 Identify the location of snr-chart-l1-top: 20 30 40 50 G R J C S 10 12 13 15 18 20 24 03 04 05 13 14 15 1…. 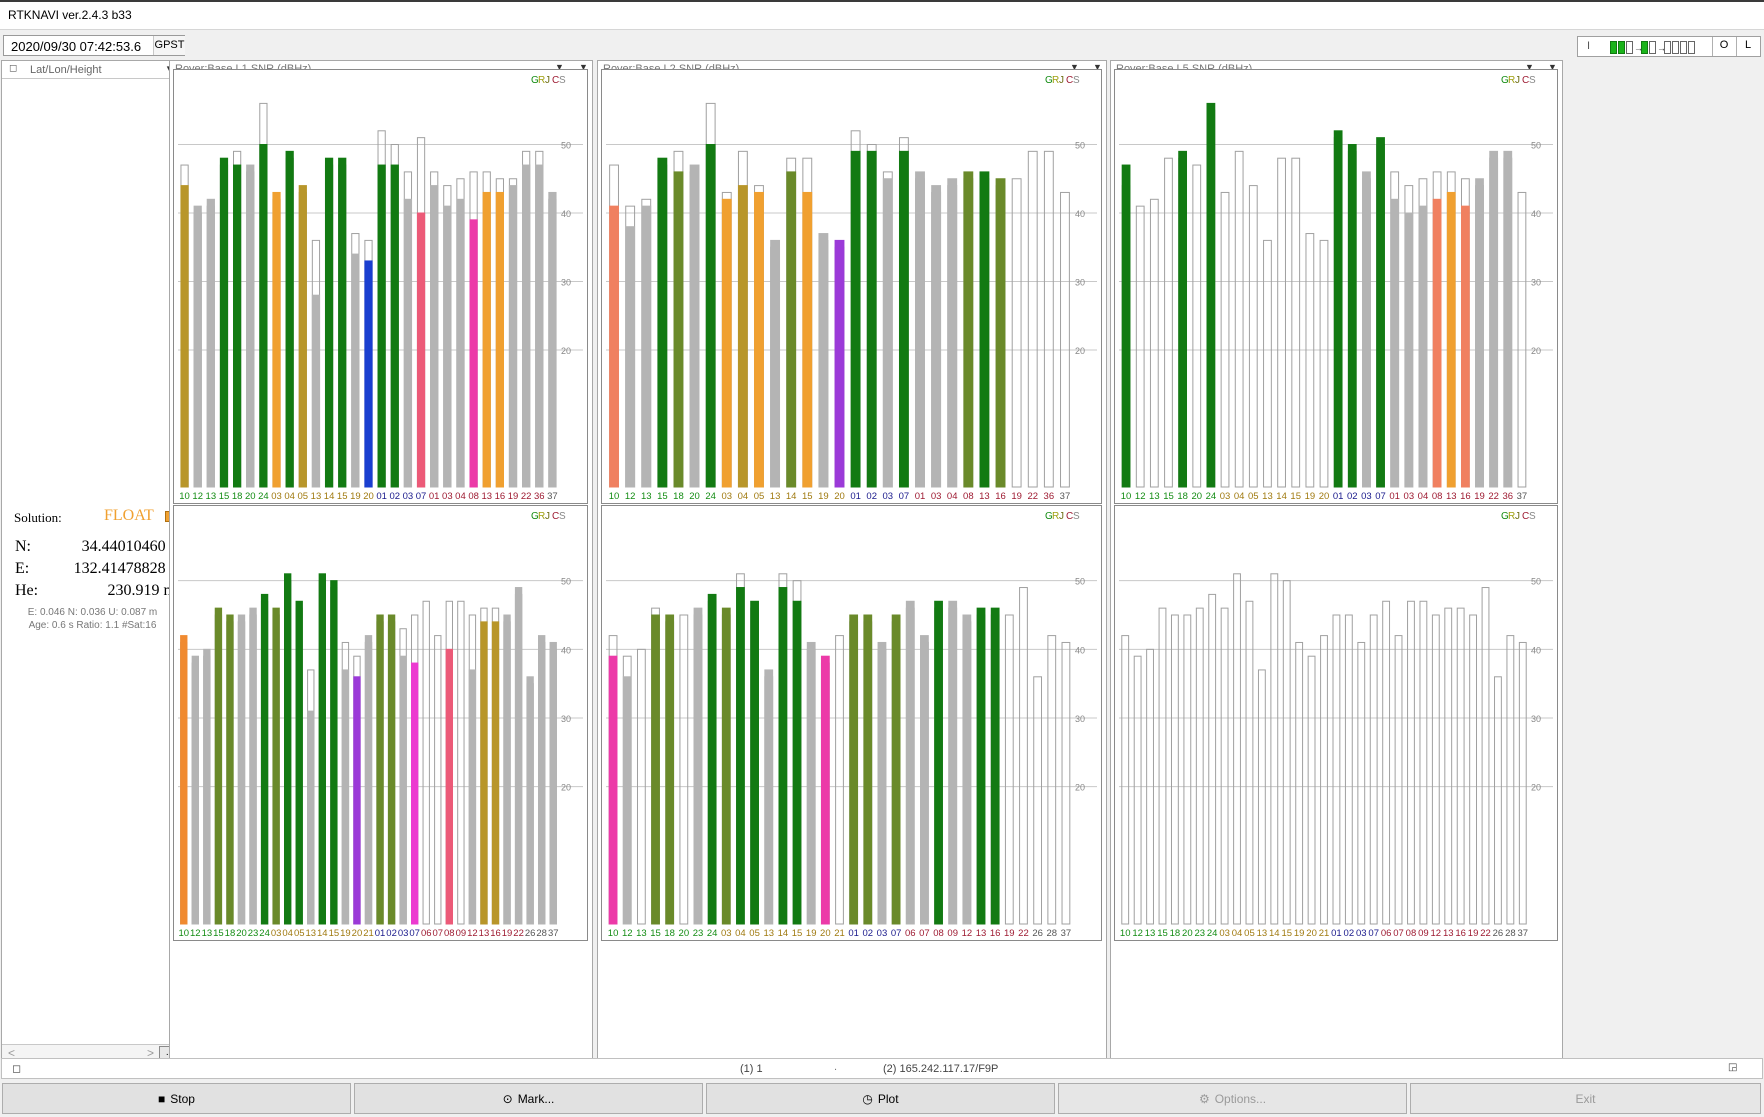
(380, 286).